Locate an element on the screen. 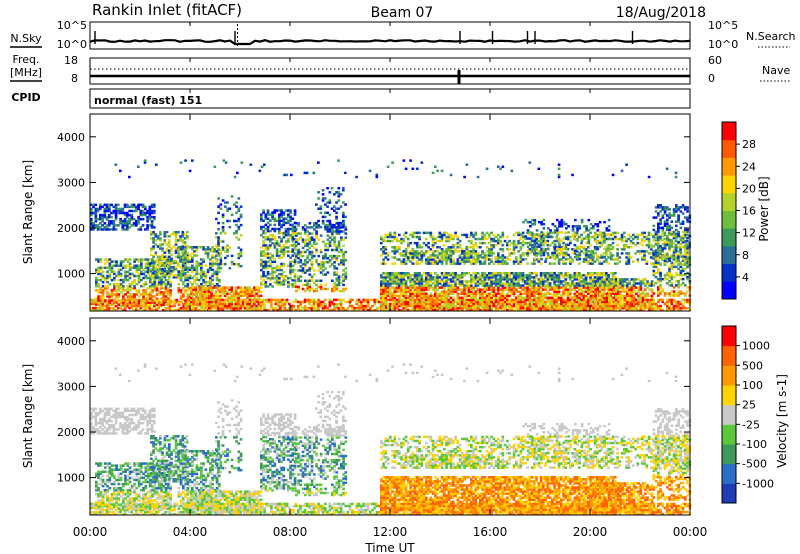 This screenshot has width=800, height=554. noise-sky-trace is located at coordinates (390, 42).